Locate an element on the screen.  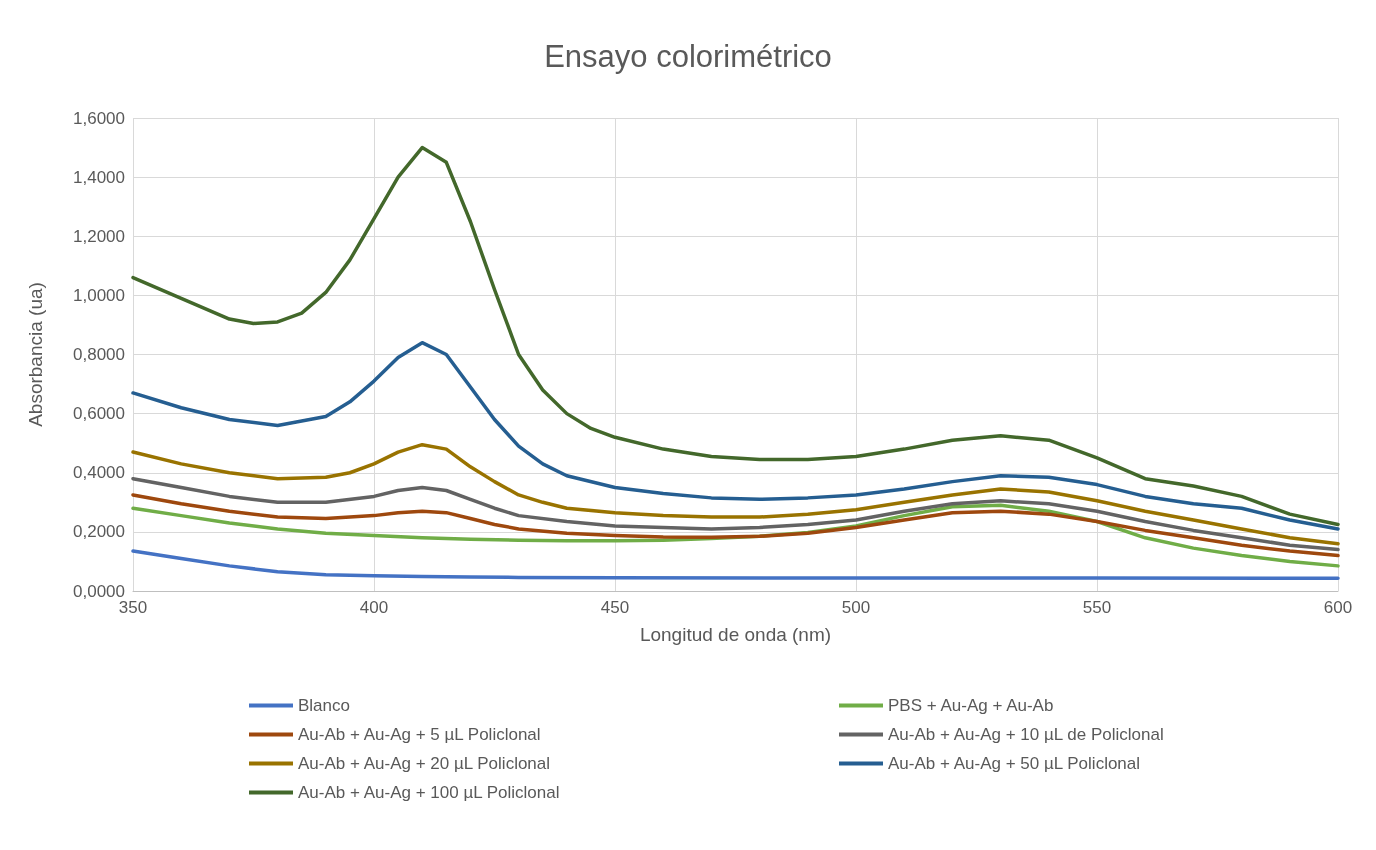
x-tick-label: 500 is located at coordinates (856, 607).